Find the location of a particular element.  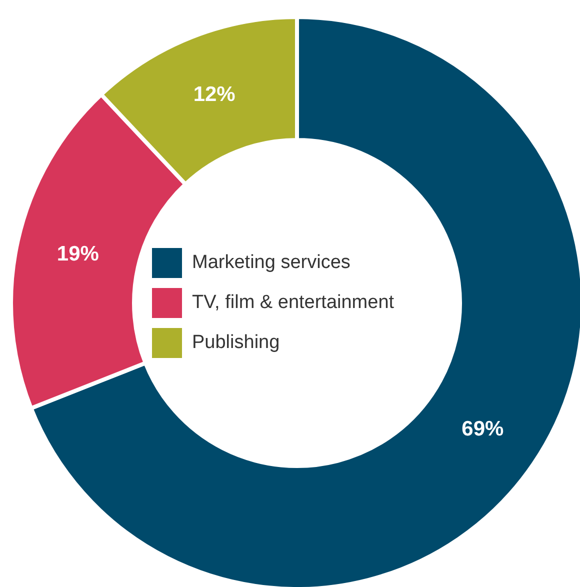

data-label: 19% is located at coordinates (78, 254).